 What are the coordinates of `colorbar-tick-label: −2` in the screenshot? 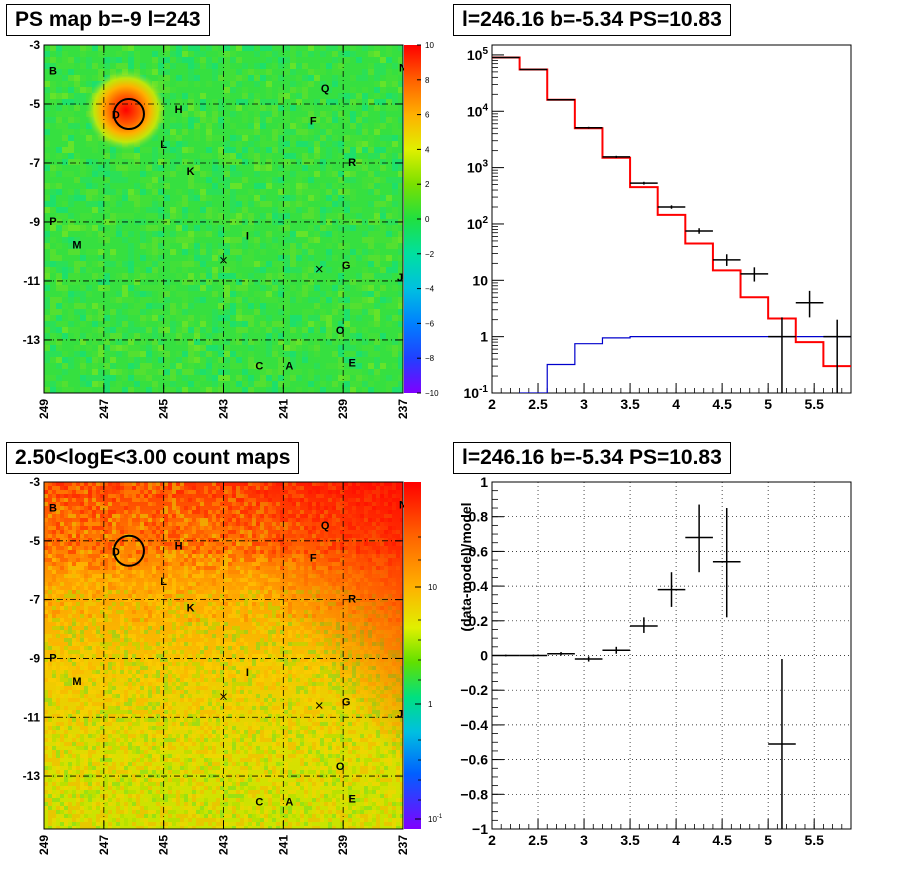 It's located at (430, 254).